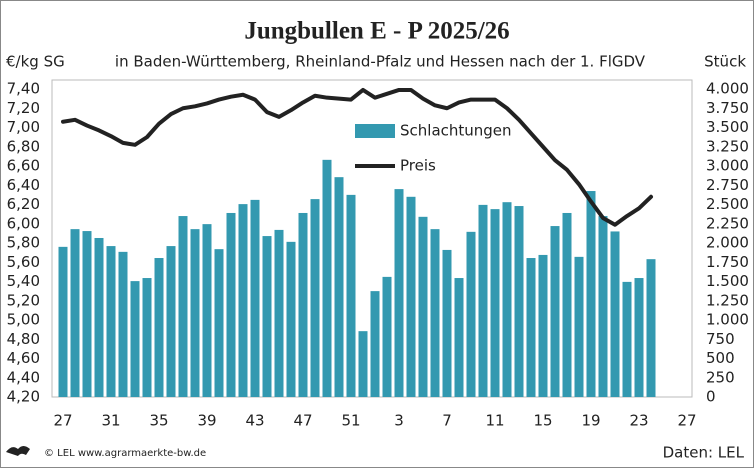 This screenshot has width=754, height=468. Describe the element at coordinates (727, 243) in the screenshot. I see `y2-tick-label: 2.000` at that location.